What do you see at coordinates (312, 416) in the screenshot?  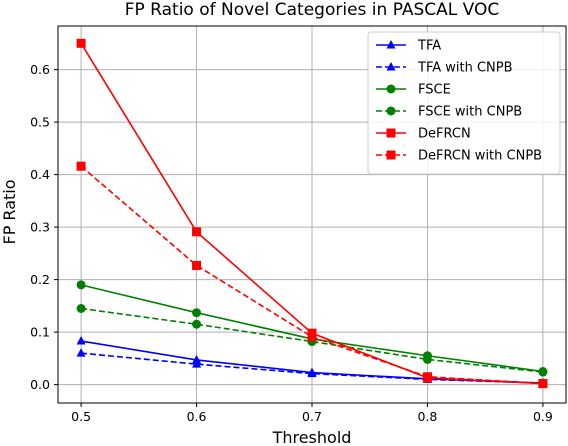 I see `x-tick-label: 0.7` at bounding box center [312, 416].